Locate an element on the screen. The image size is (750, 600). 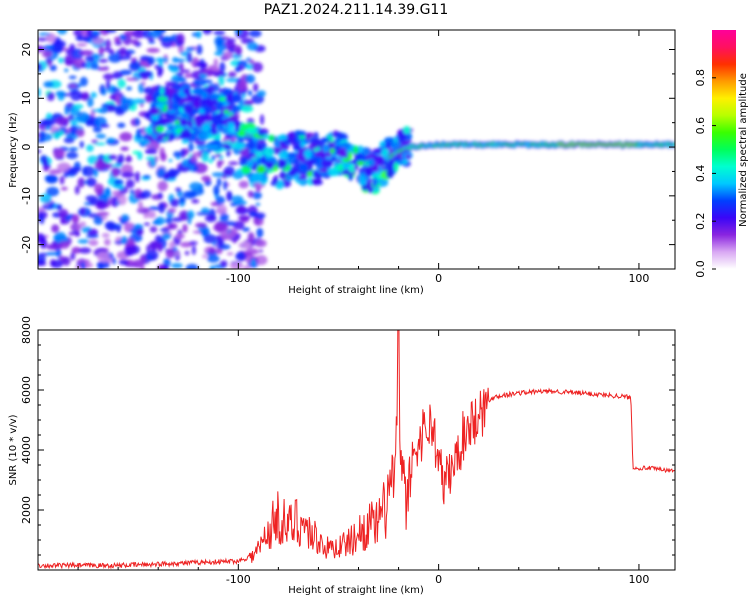
spectrogram-ytick-label: -10 is located at coordinates (26, 196).